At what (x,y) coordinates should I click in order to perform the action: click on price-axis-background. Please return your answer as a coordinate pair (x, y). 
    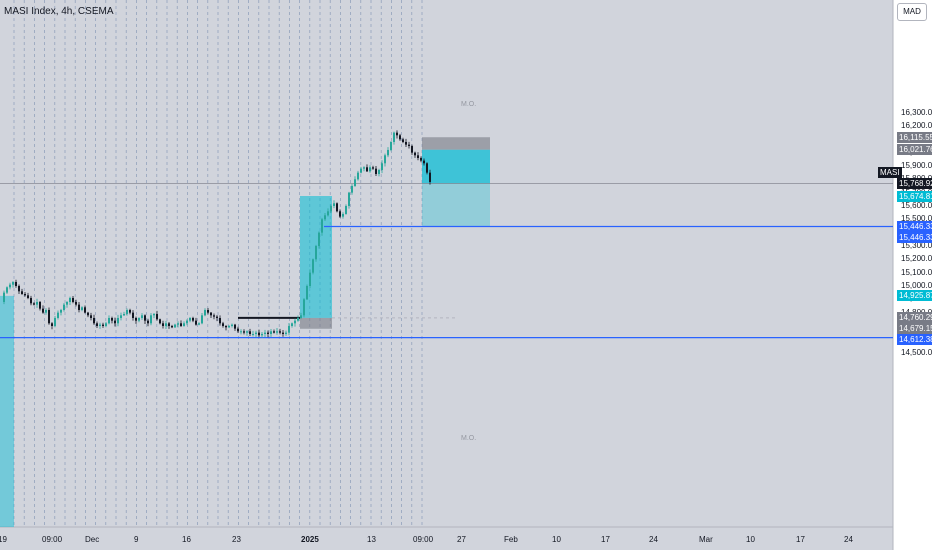
    Looking at the image, I should click on (912, 275).